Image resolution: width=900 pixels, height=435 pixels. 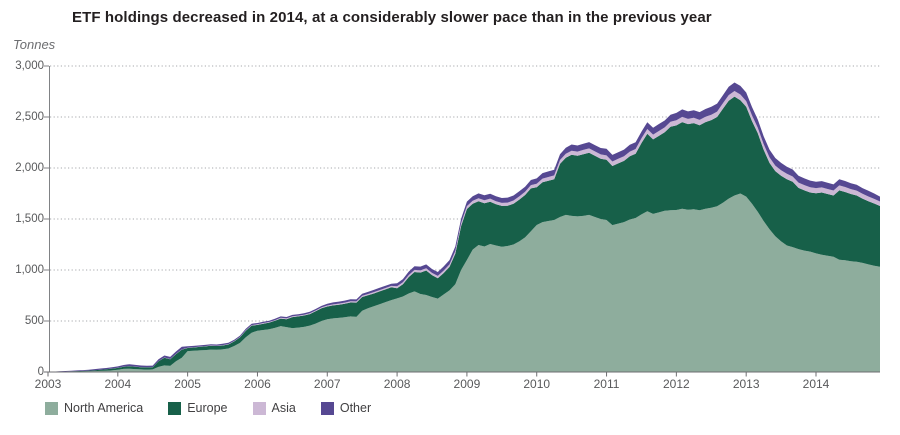 I want to click on x-tick-label: 2013, so click(x=746, y=384).